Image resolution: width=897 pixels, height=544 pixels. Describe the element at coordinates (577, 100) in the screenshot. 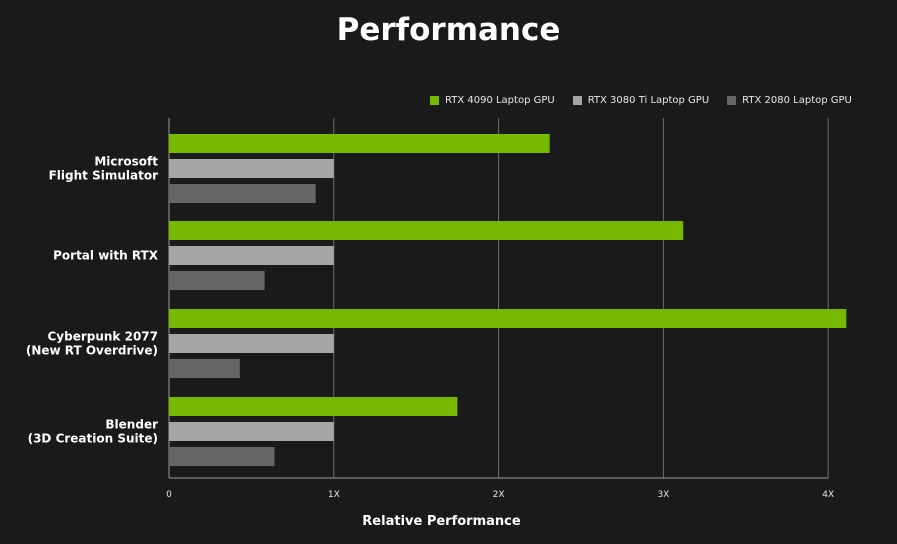

I see `legend-swatch-rtx-3080ti` at that location.